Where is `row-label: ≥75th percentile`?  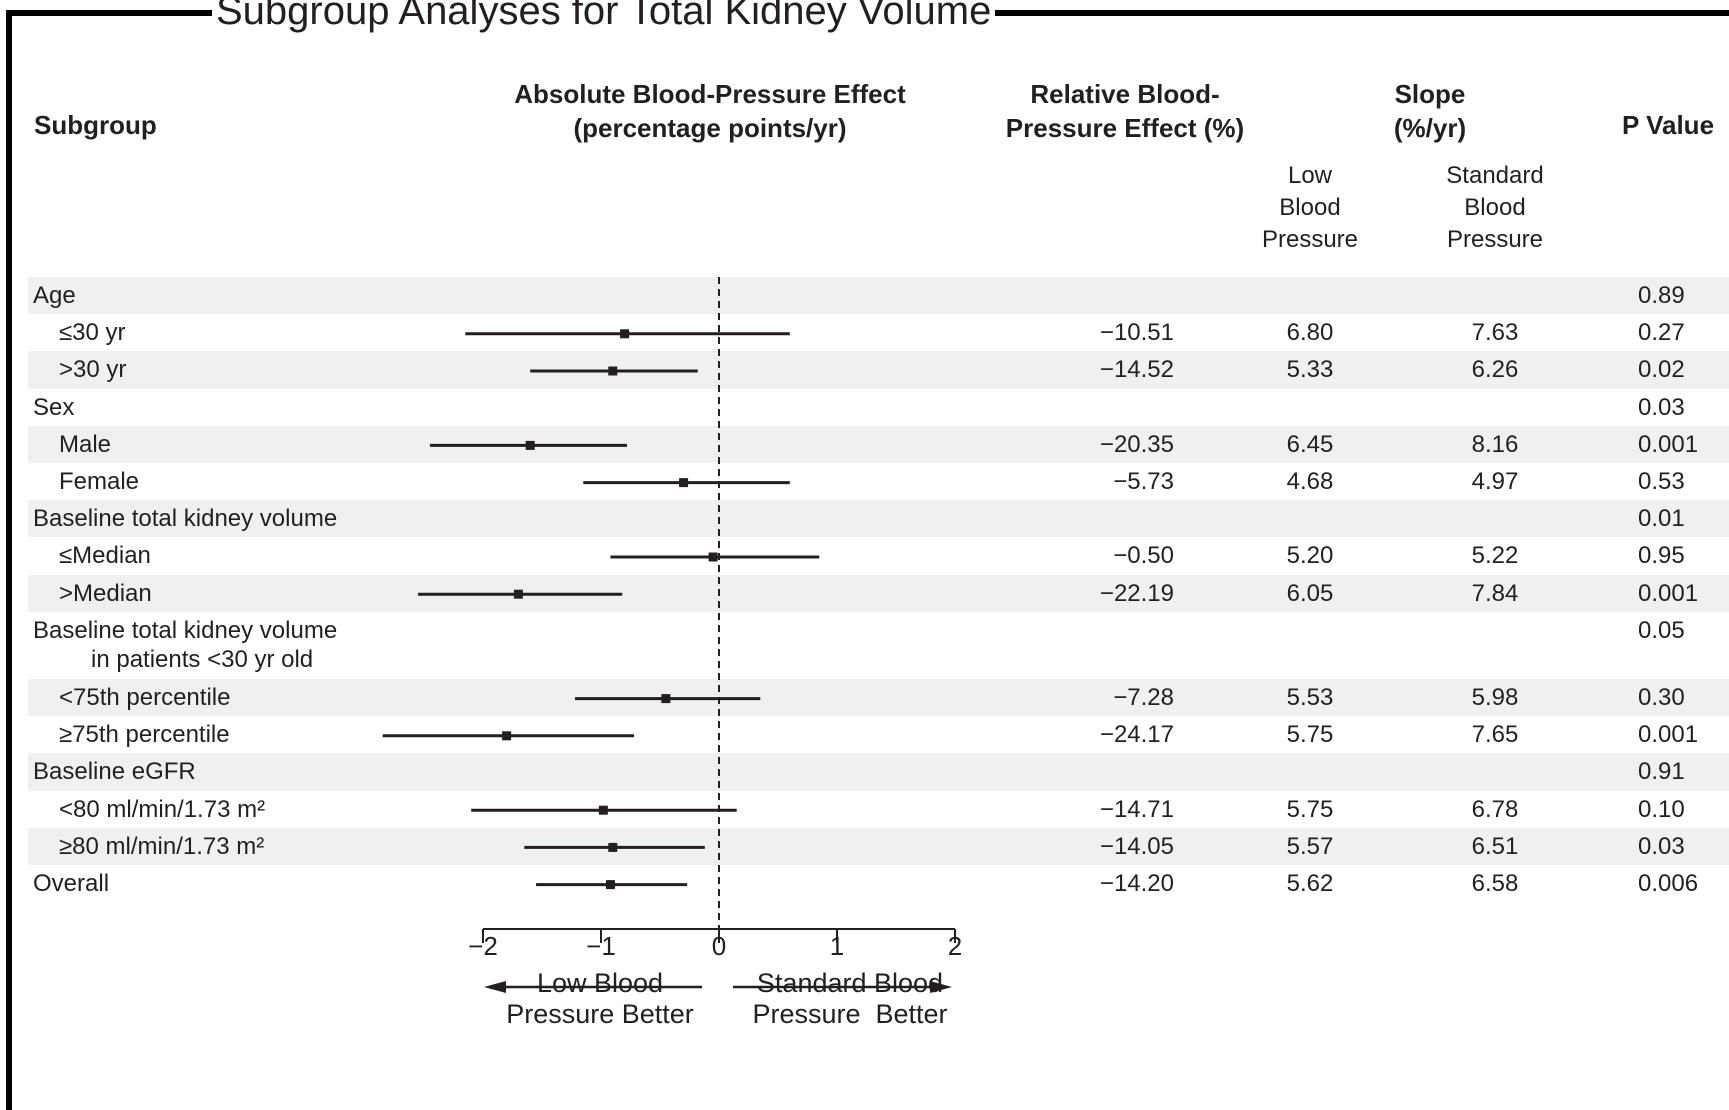
row-label: ≥75th percentile is located at coordinates (144, 735).